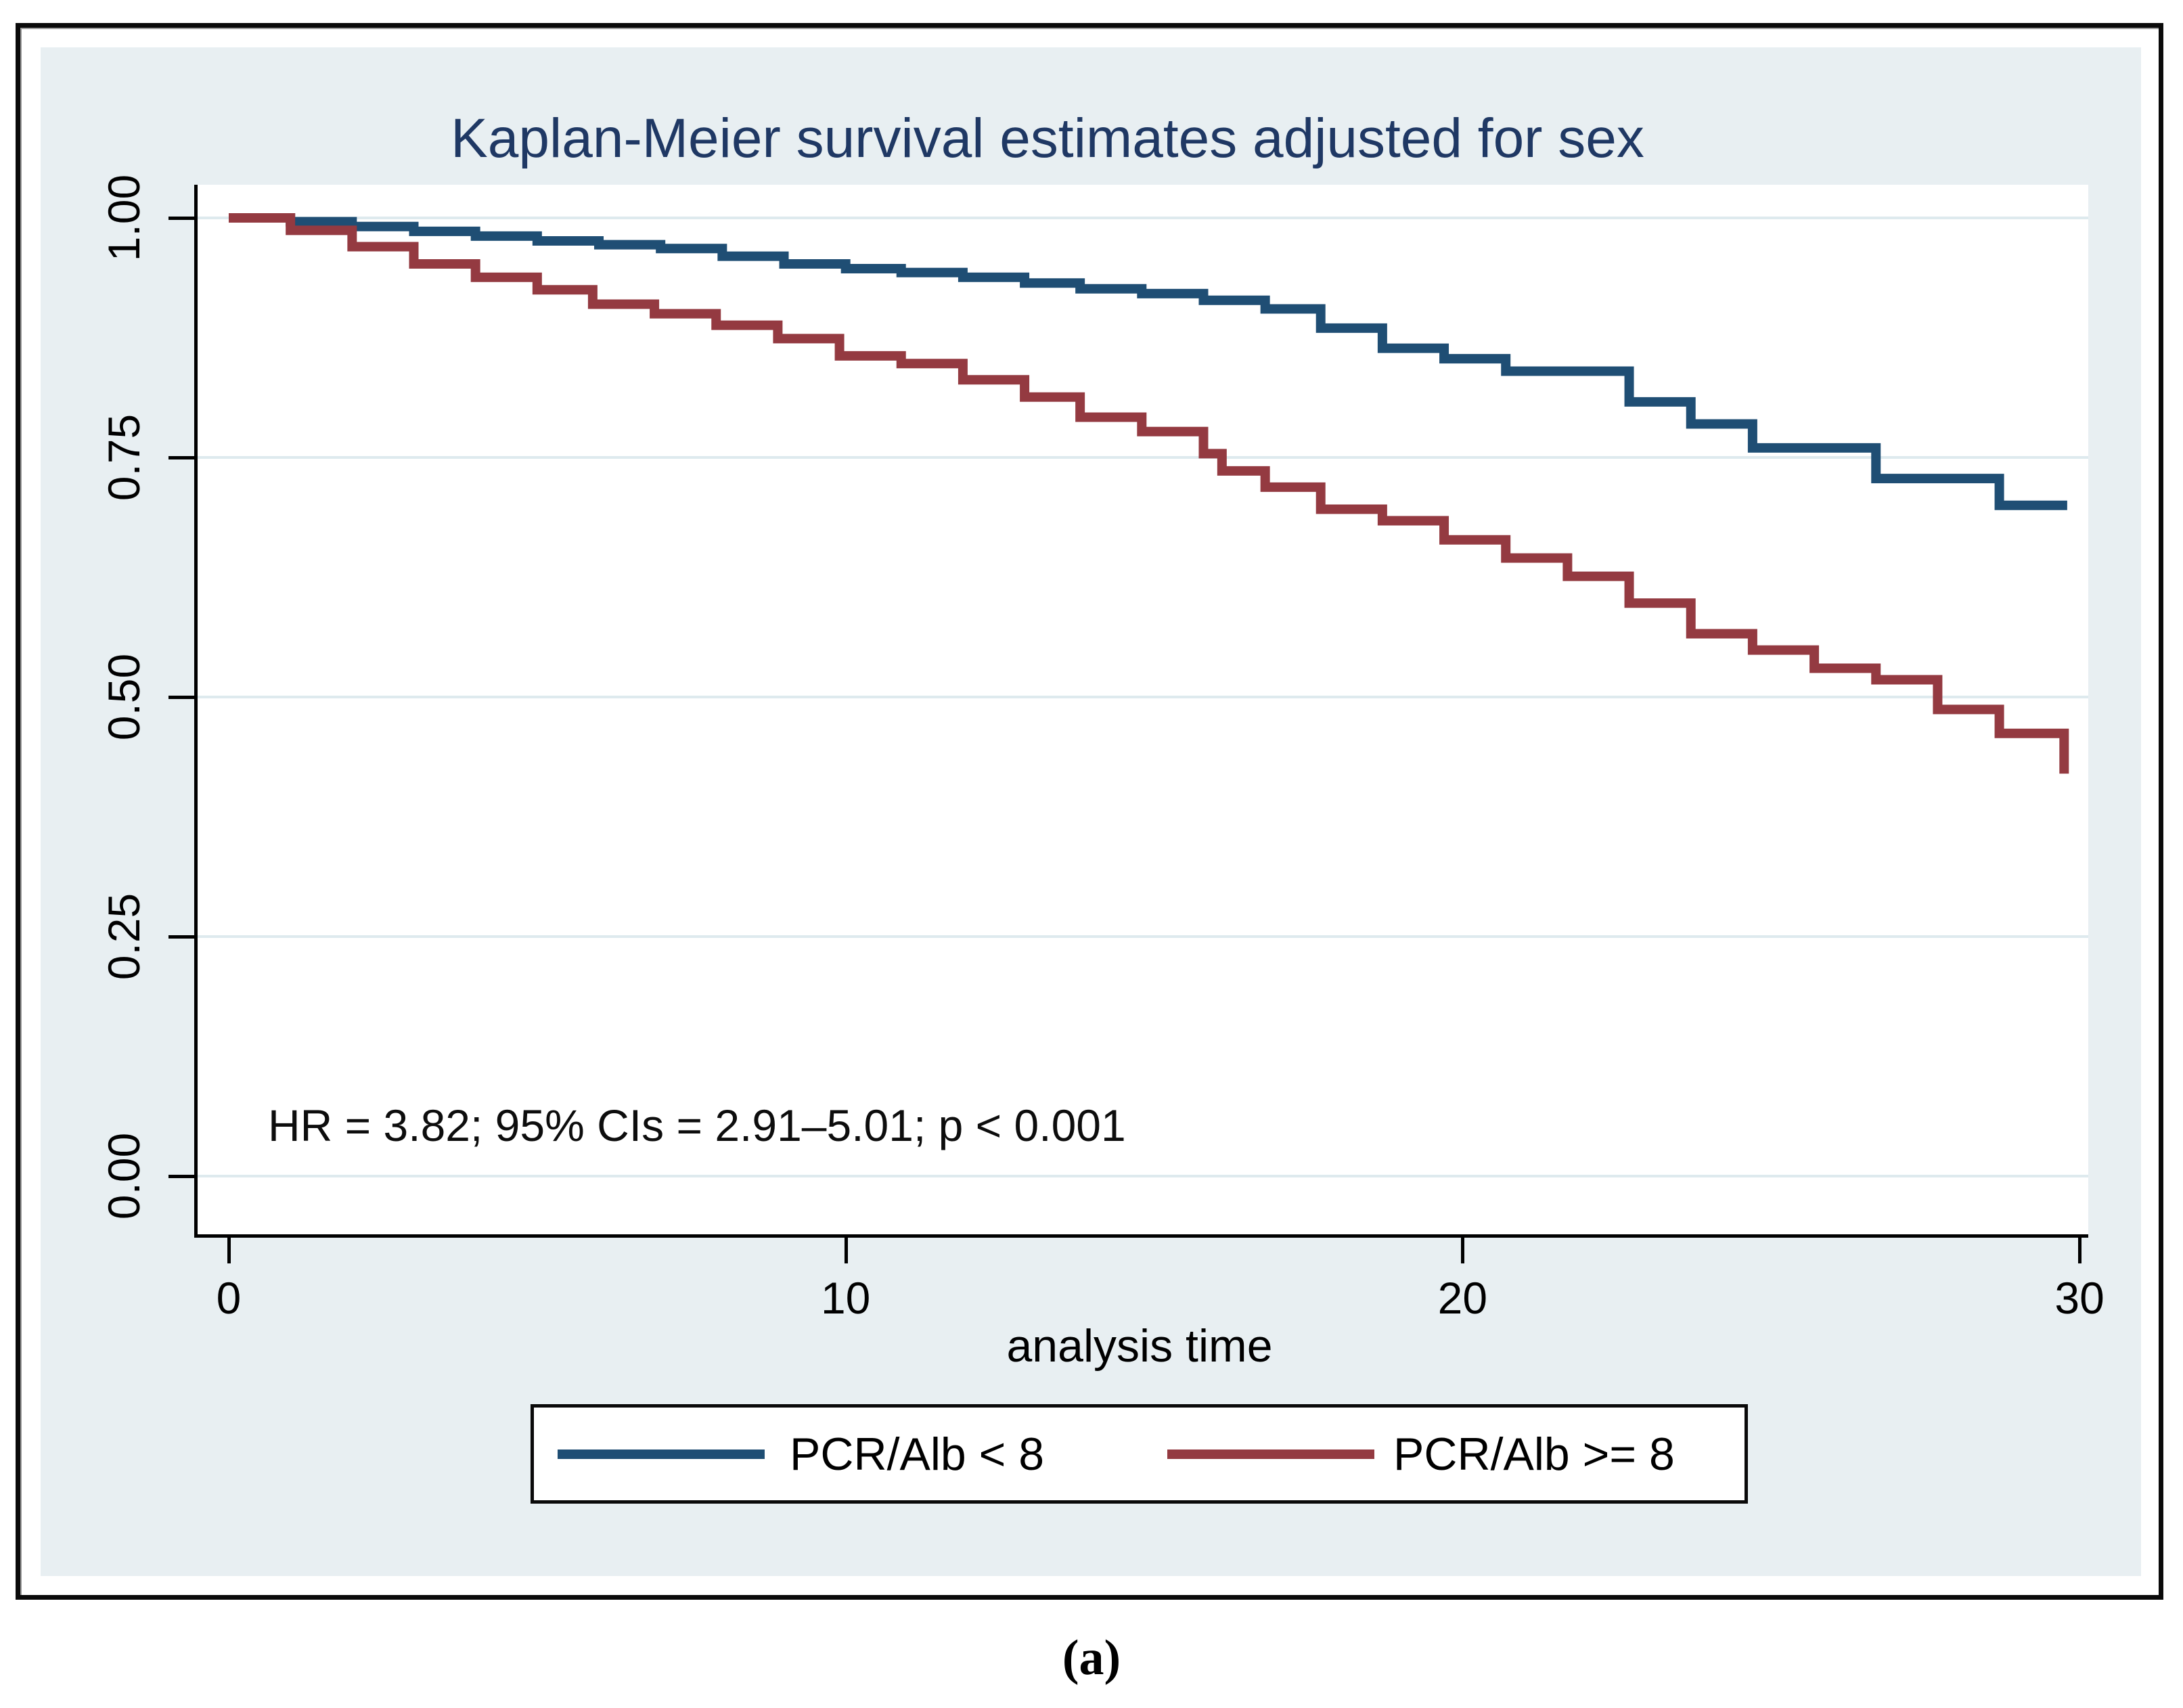  Describe the element at coordinates (1462, 1298) in the screenshot. I see `x-tick-label-20: 20` at that location.